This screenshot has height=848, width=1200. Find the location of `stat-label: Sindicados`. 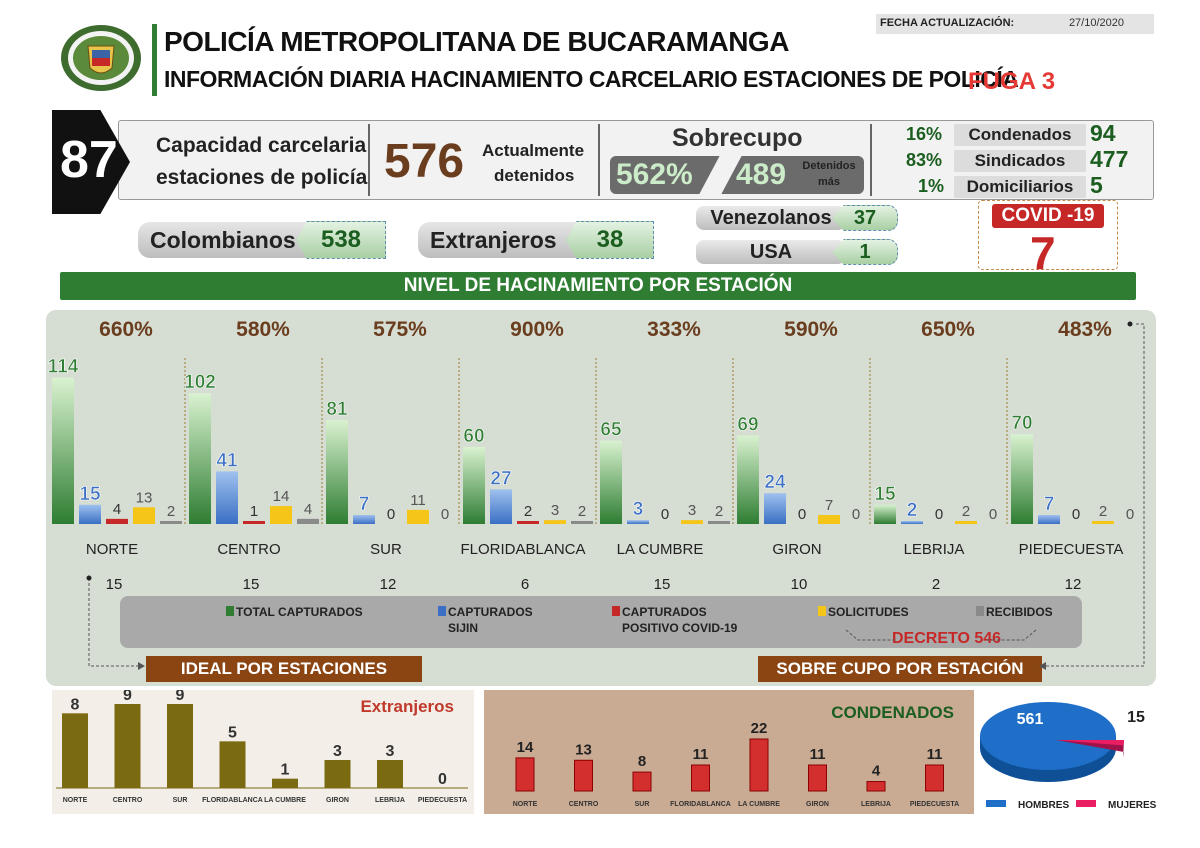

stat-label: Sindicados is located at coordinates (1020, 161).